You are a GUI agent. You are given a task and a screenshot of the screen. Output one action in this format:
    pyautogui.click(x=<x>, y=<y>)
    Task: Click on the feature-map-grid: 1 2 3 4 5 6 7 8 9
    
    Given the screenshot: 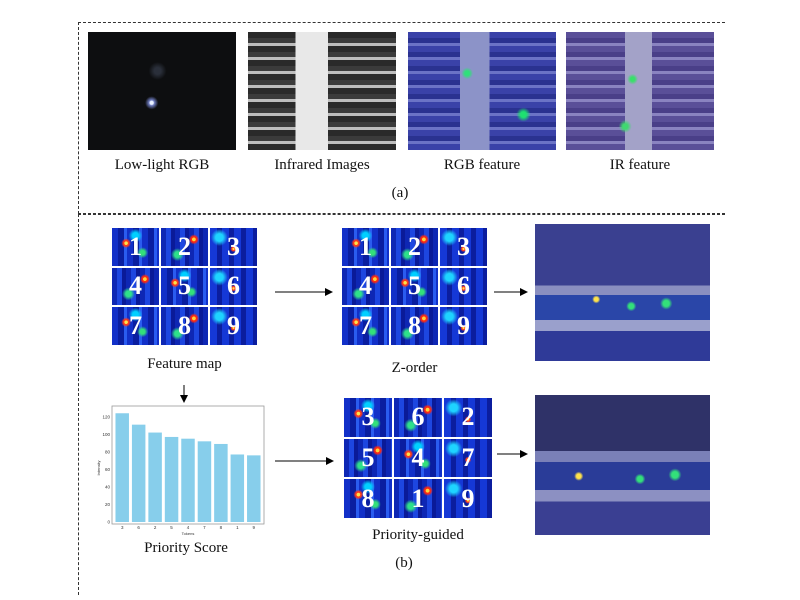 What is the action you would take?
    pyautogui.click(x=184, y=286)
    